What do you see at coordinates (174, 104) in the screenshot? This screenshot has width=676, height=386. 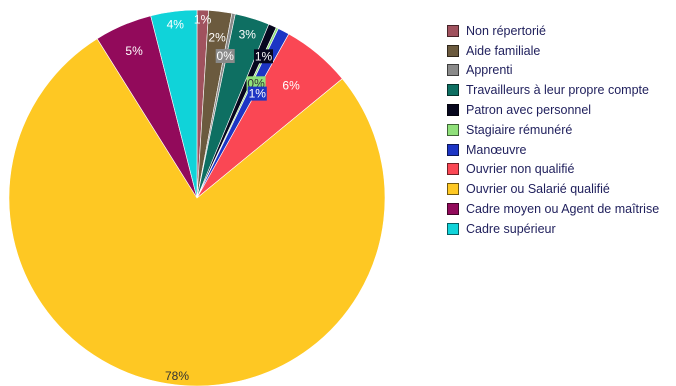 I see `pie-slice` at bounding box center [174, 104].